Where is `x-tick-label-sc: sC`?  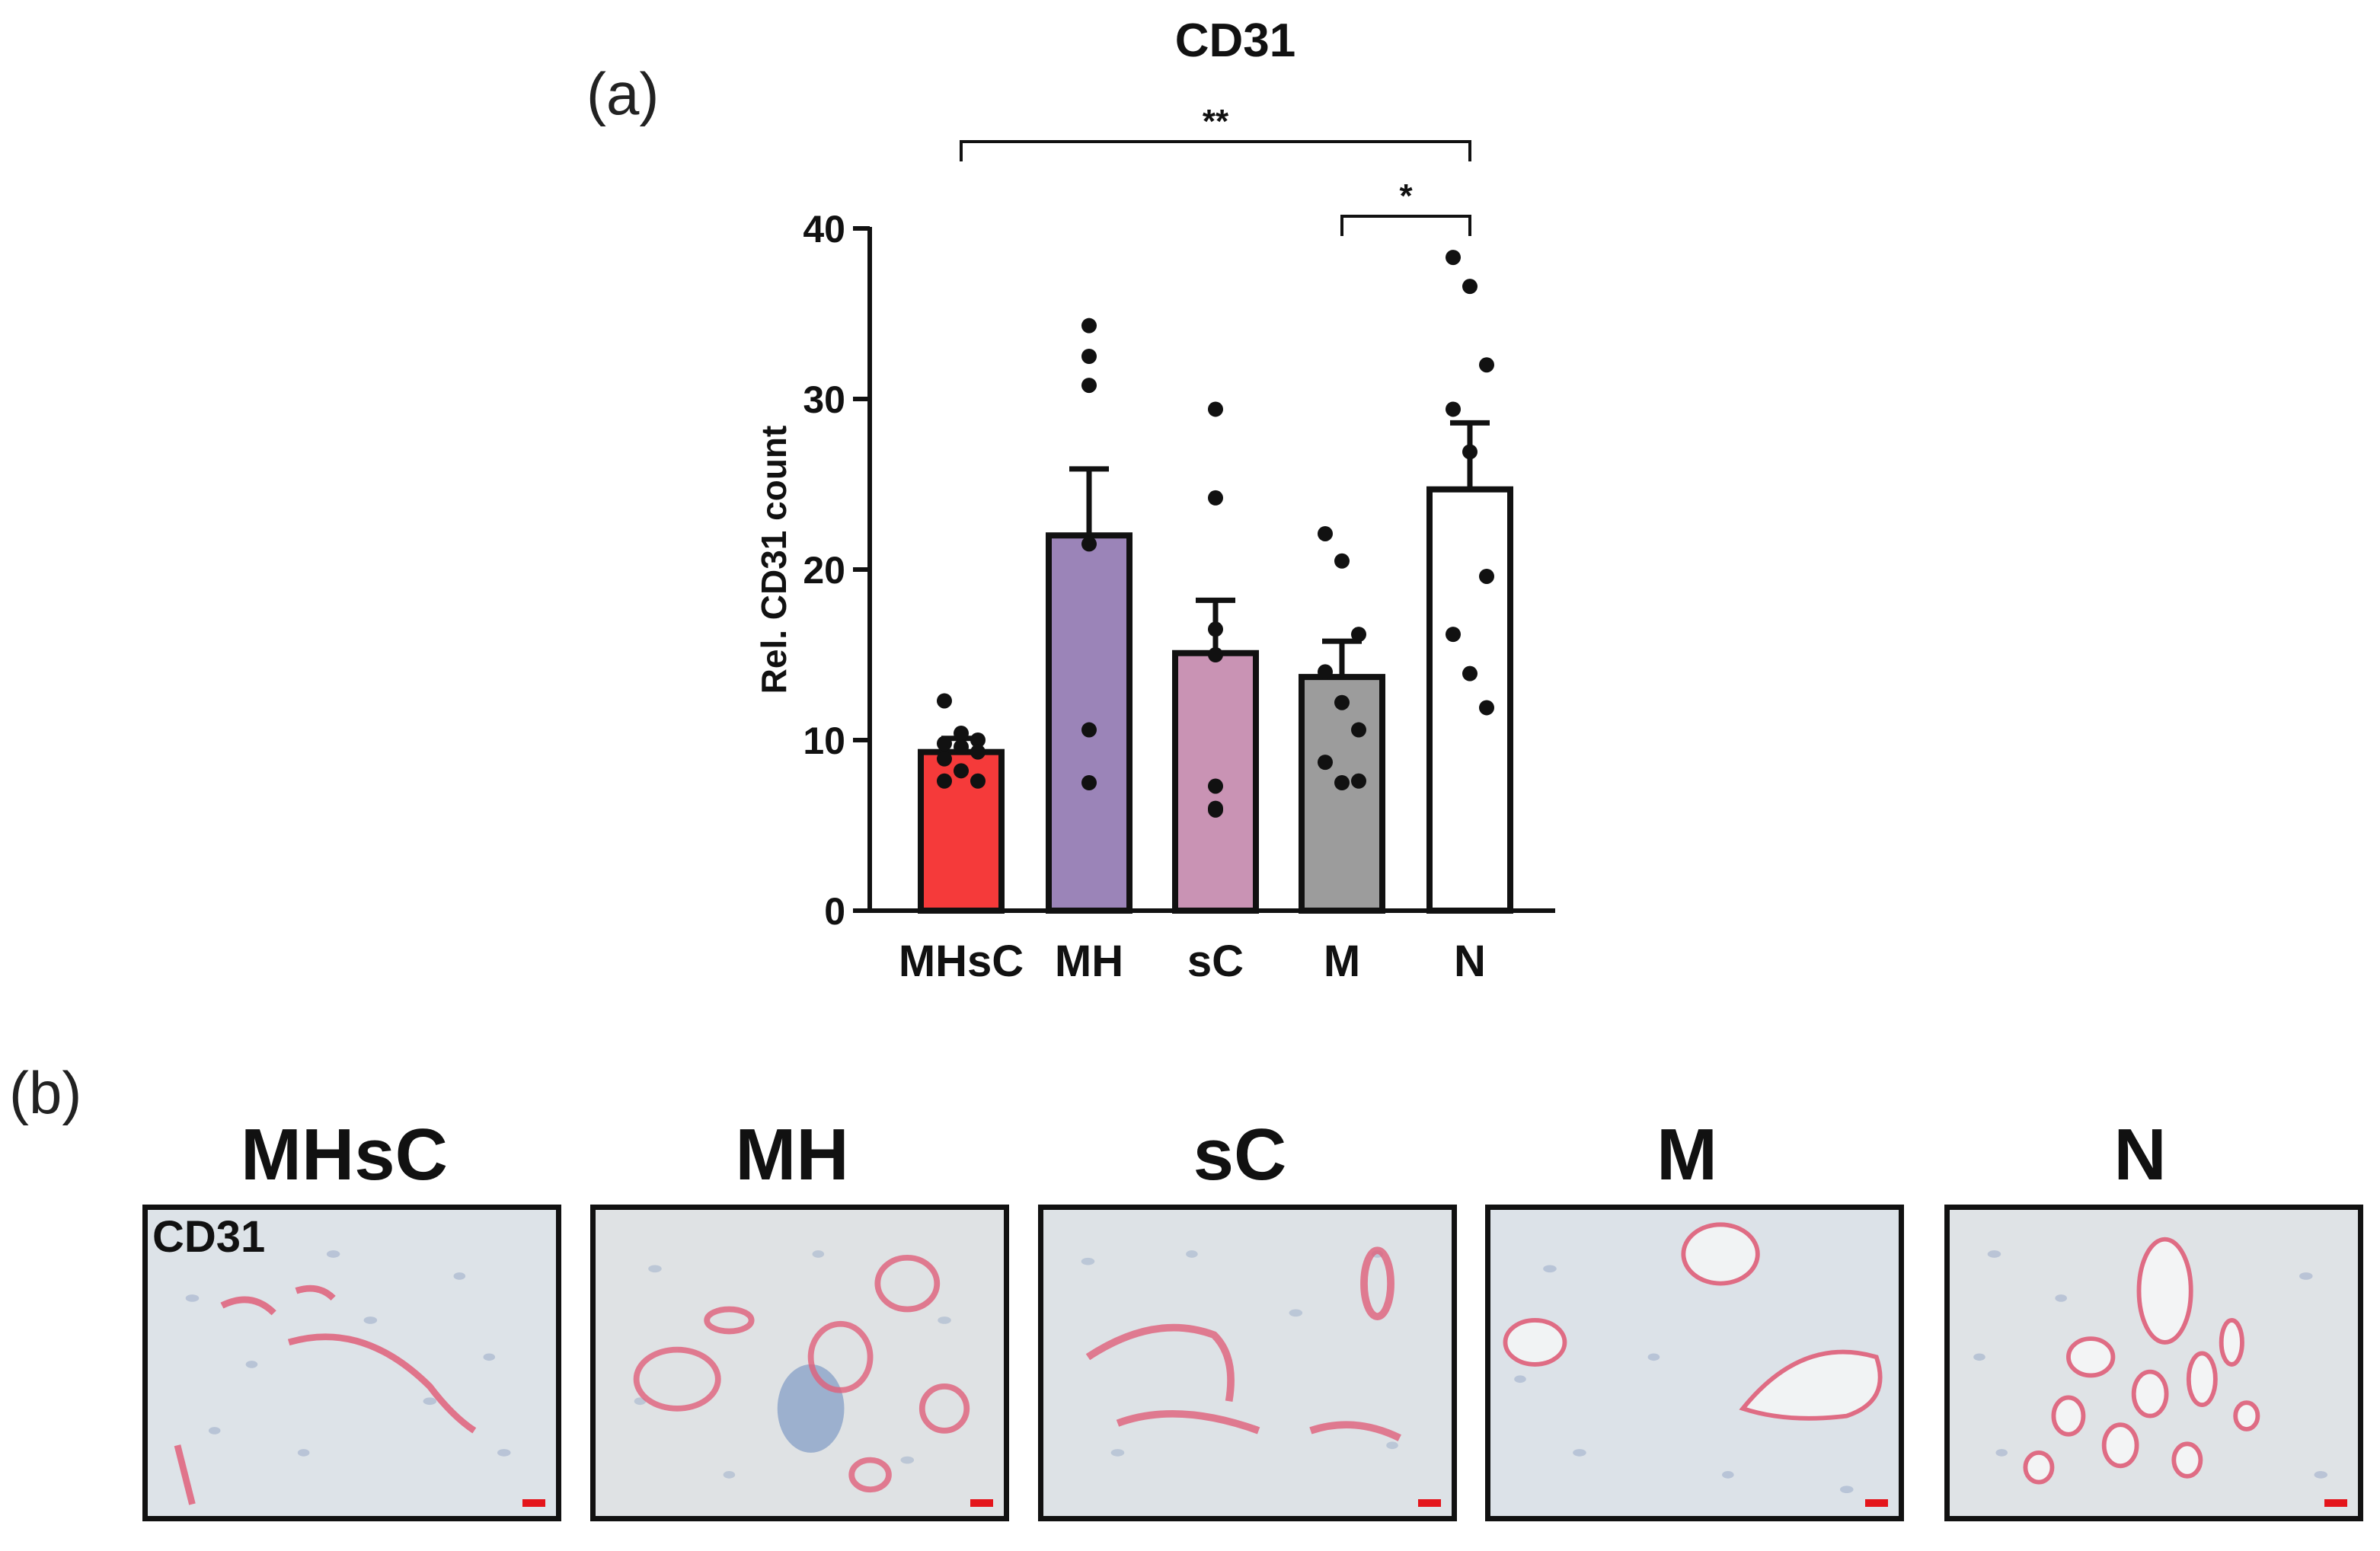
x-tick-label-sc: sC is located at coordinates (1215, 961).